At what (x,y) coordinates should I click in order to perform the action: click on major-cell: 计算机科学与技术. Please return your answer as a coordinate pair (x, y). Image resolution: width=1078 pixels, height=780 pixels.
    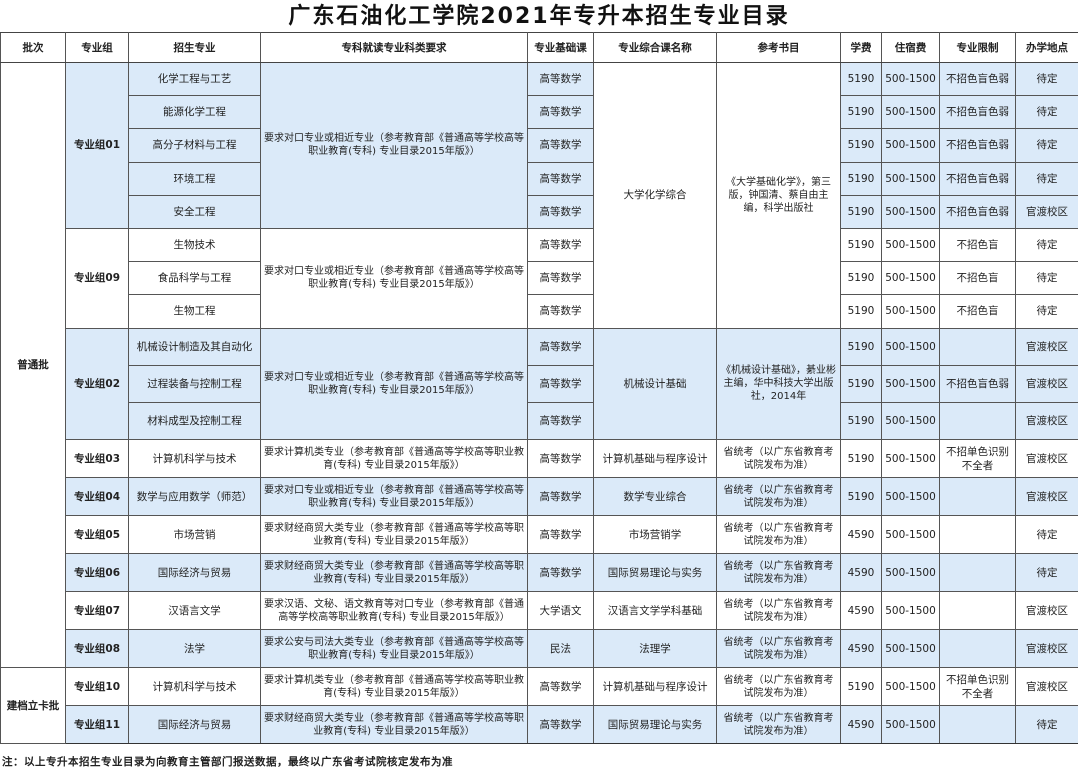
    Looking at the image, I should click on (194, 459).